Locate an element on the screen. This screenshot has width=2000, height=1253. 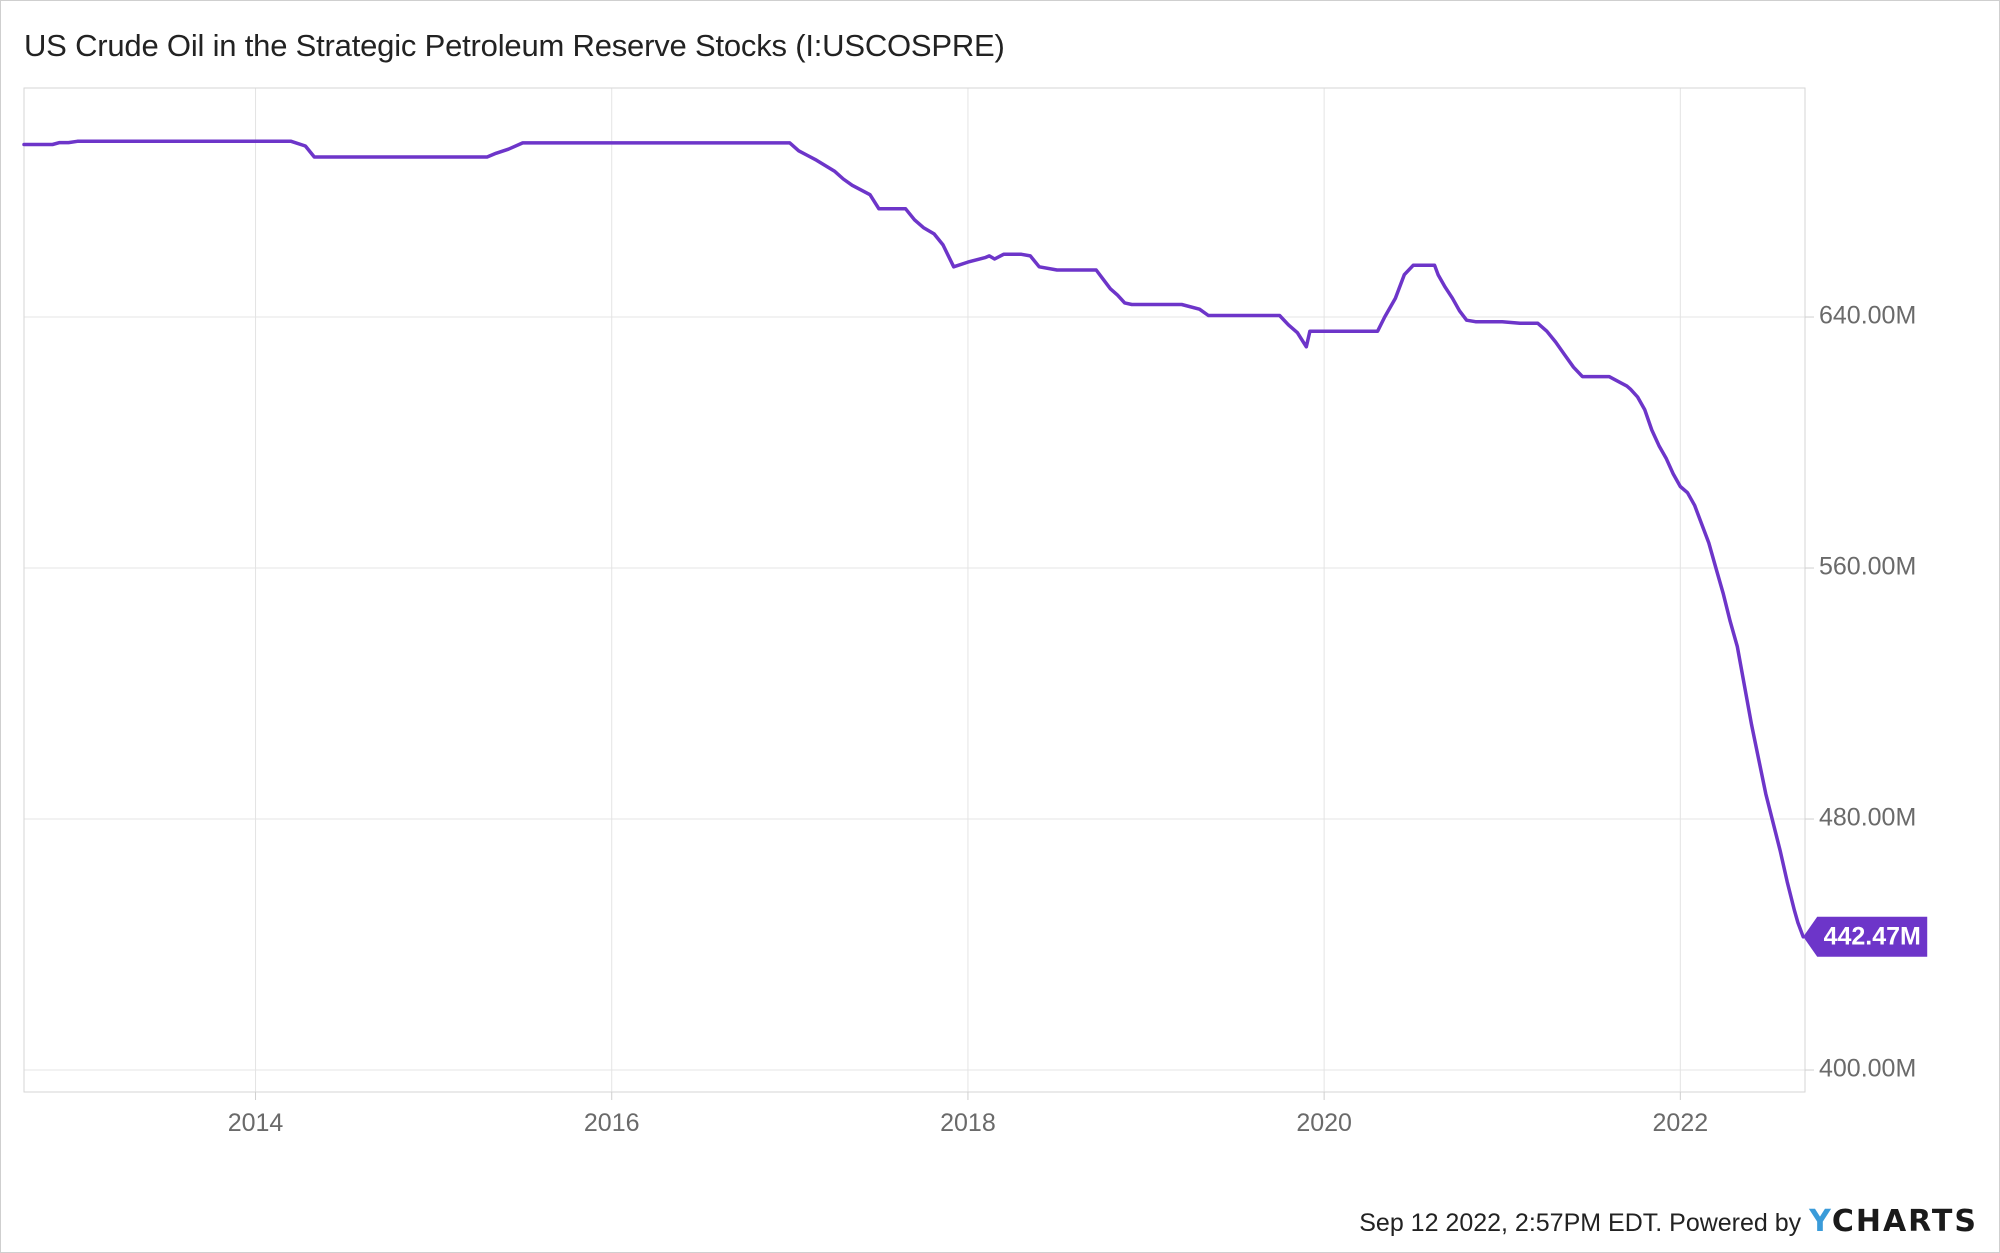
y-tick-label: 640.00M is located at coordinates (1867, 316).